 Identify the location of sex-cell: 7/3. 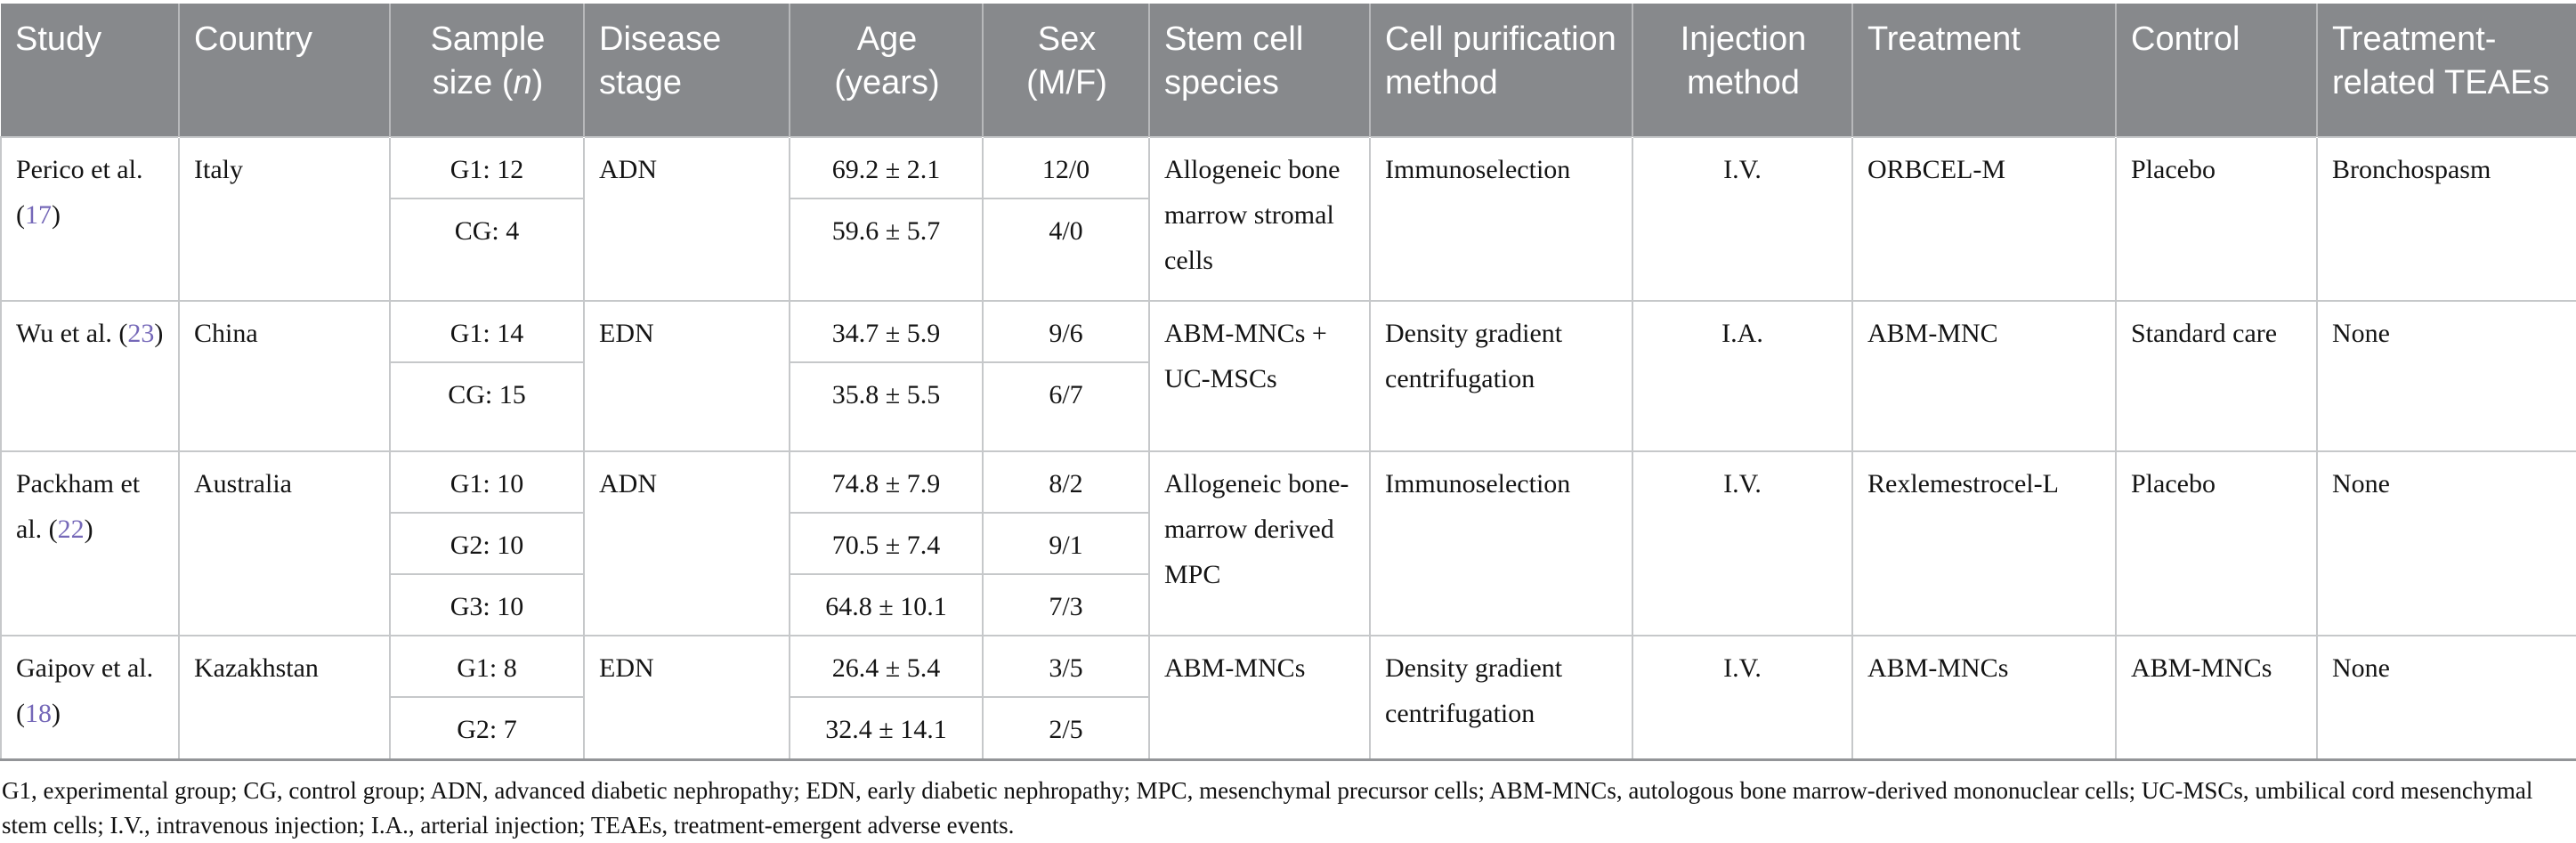
(1066, 605).